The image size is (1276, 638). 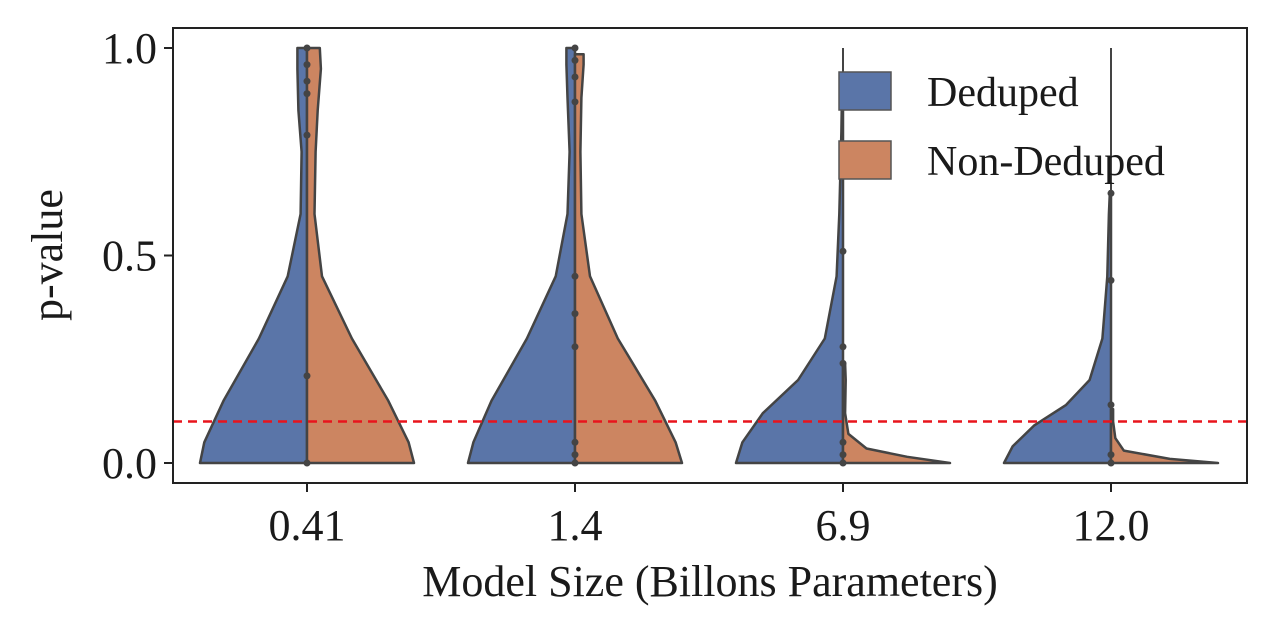 I want to click on legend-swatch-deduped, so click(x=865, y=91).